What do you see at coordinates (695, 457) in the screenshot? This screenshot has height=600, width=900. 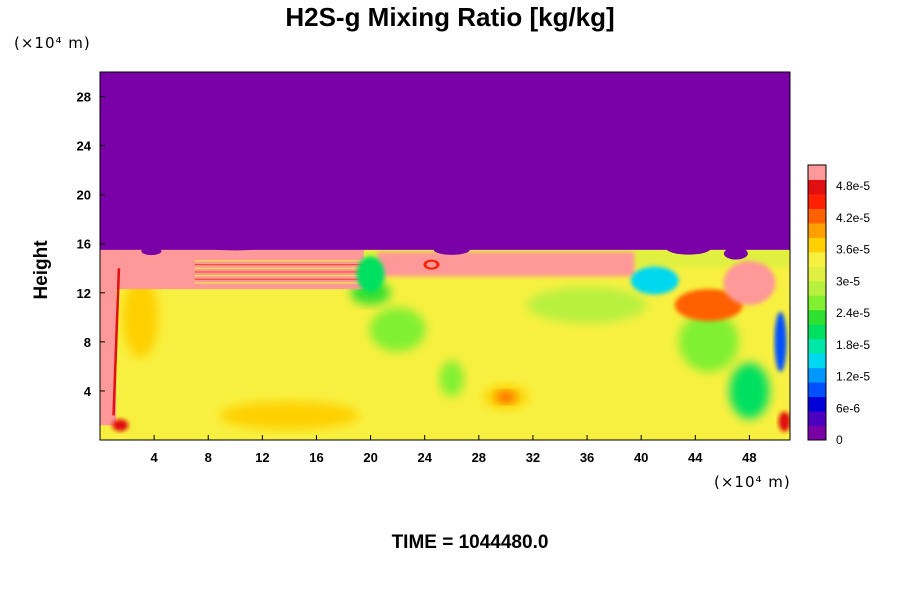 I see `x-tick-label-10: 44` at bounding box center [695, 457].